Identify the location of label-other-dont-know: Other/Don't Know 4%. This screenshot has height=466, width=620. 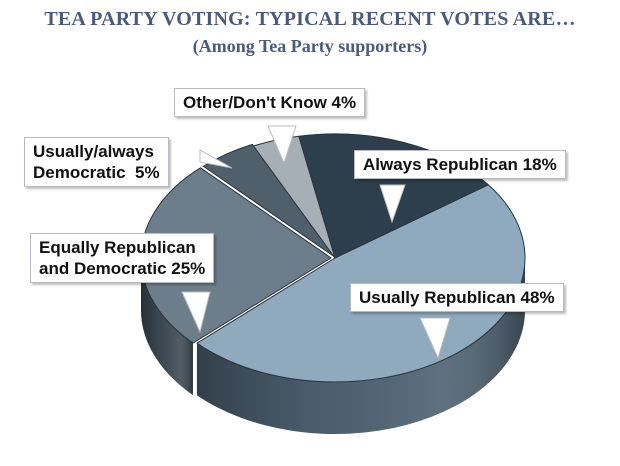
(270, 102).